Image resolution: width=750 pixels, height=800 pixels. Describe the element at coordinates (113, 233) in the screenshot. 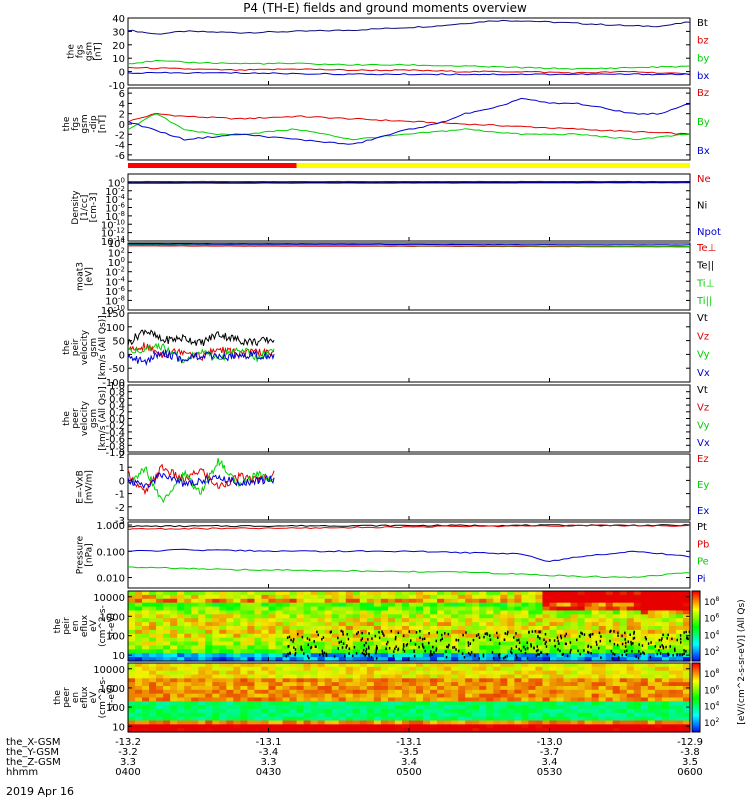

I see `y-tick-label: 10-12` at that location.